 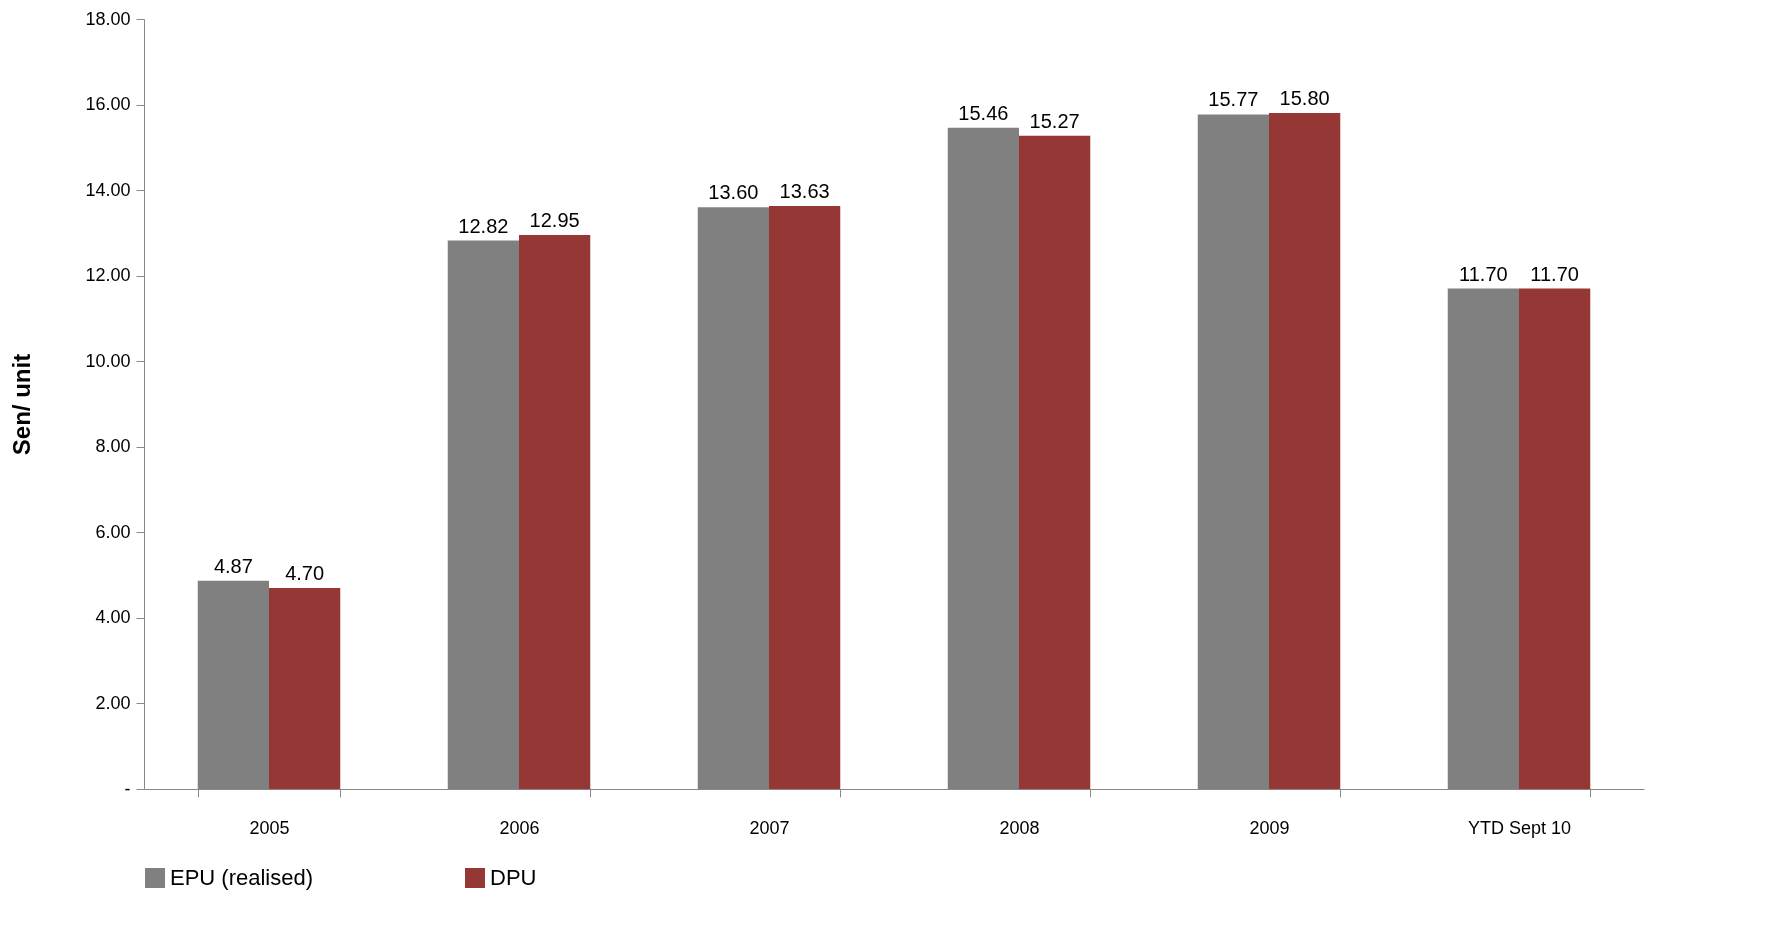 I want to click on data-label: 15.77, so click(x=1233, y=99).